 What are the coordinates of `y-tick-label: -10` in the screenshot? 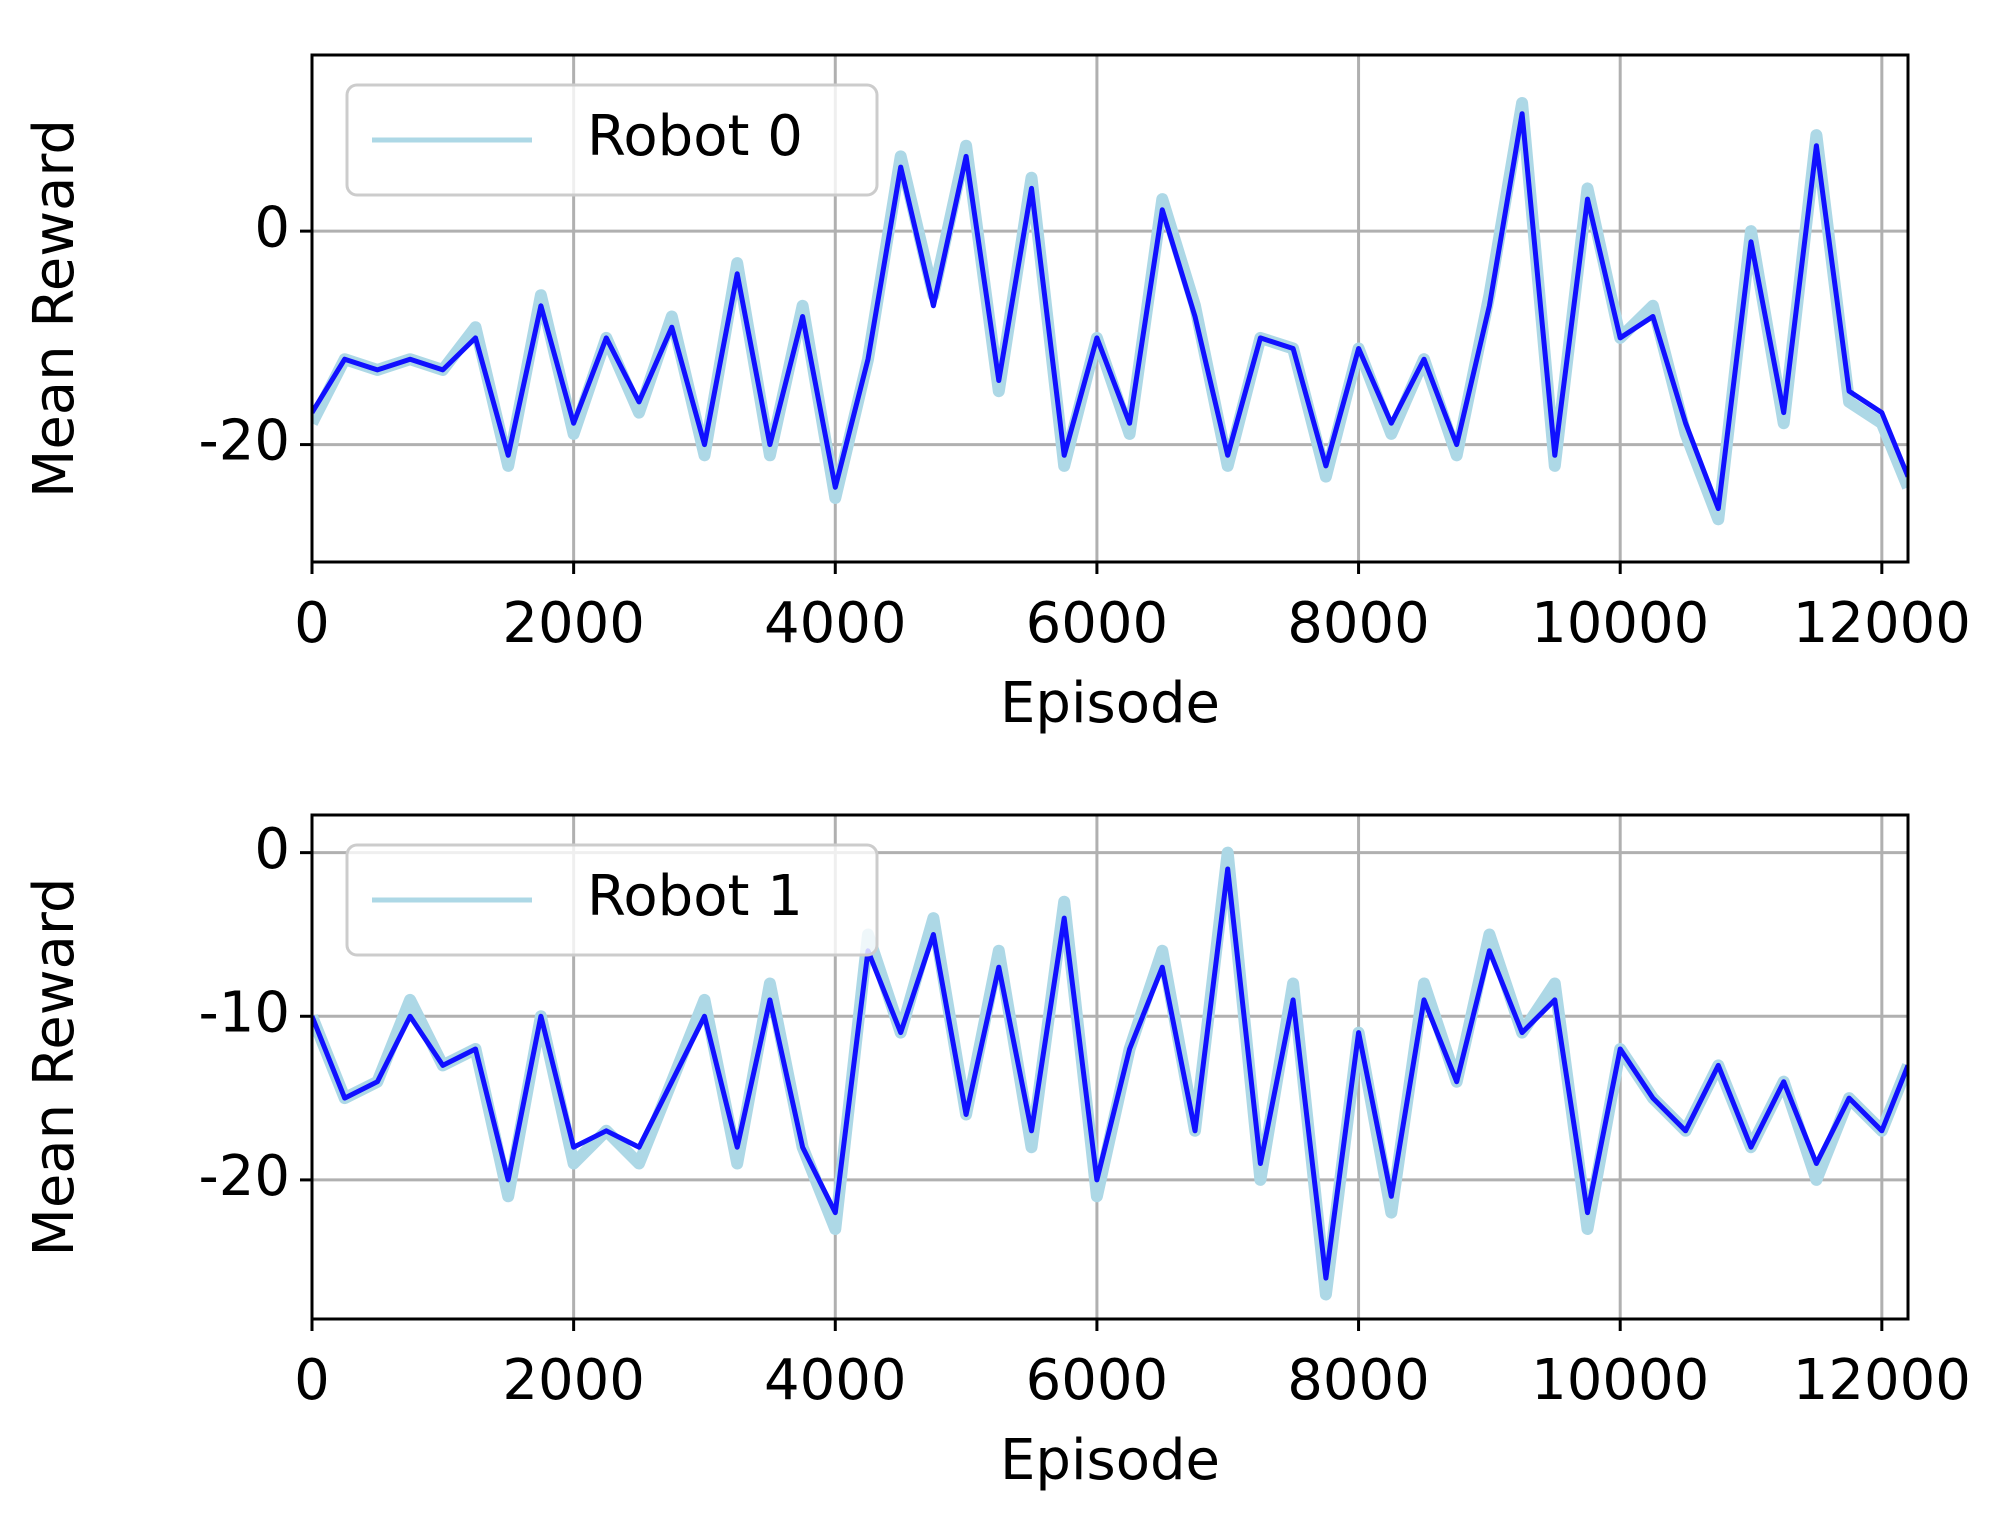 It's located at (244, 1012).